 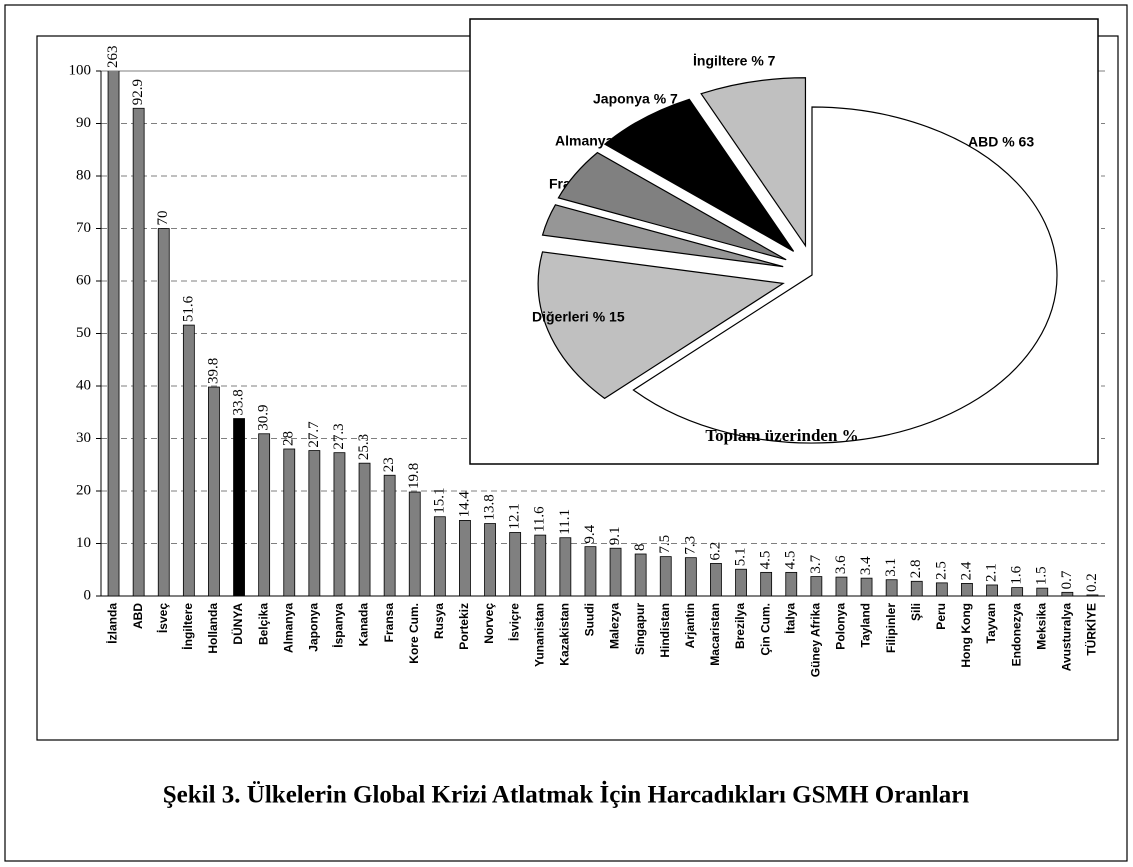 I want to click on value-label: 5.1, so click(x=740, y=556).